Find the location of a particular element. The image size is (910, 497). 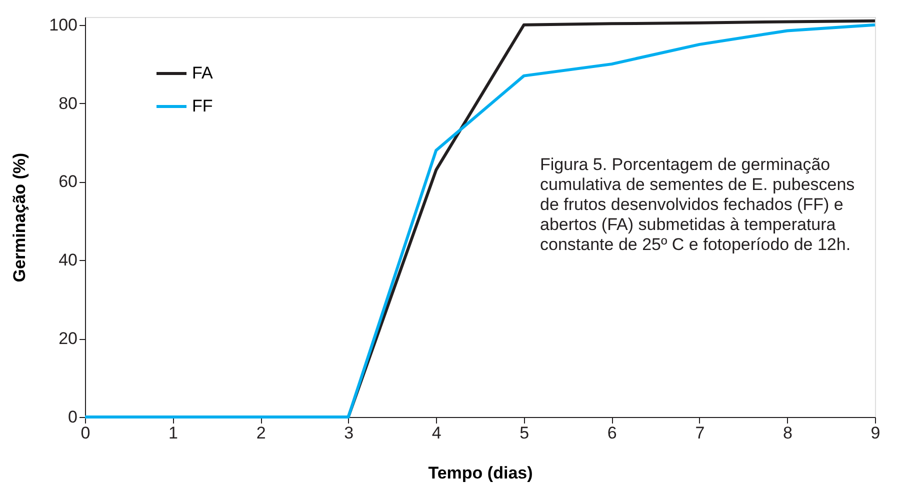

x-tick-label: 0 is located at coordinates (85, 433).